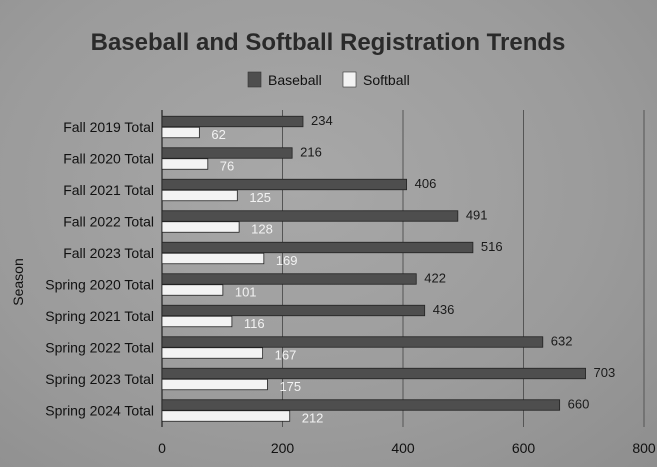 This screenshot has height=467, width=657. I want to click on data-label-softball: 212, so click(313, 417).